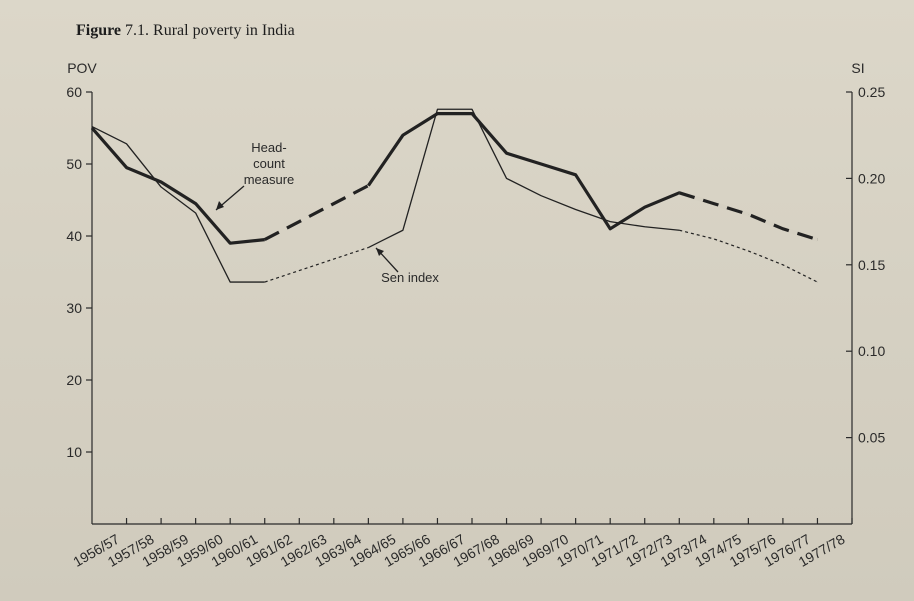  I want to click on annotation-label: count, so click(269, 163).